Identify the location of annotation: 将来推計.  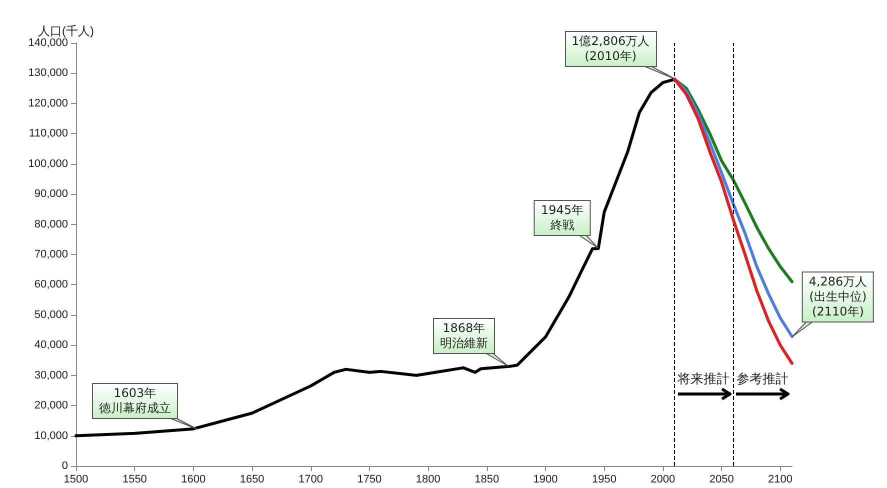
(704, 379).